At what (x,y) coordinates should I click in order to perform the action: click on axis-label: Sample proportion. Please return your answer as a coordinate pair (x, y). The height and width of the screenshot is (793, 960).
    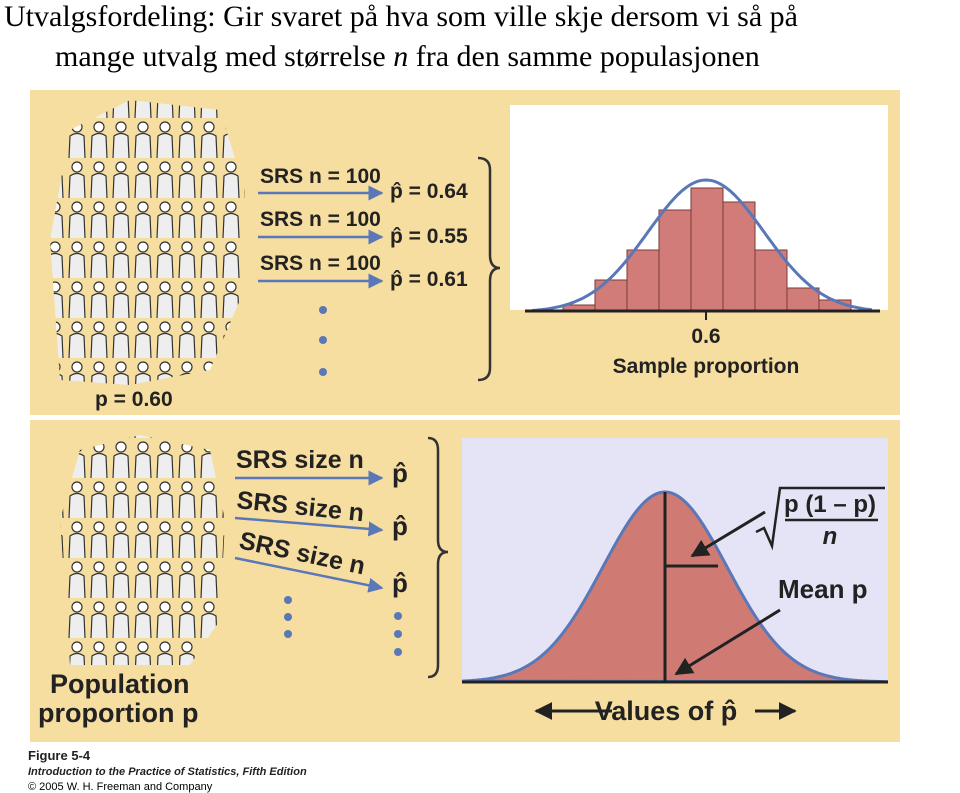
    Looking at the image, I should click on (706, 366).